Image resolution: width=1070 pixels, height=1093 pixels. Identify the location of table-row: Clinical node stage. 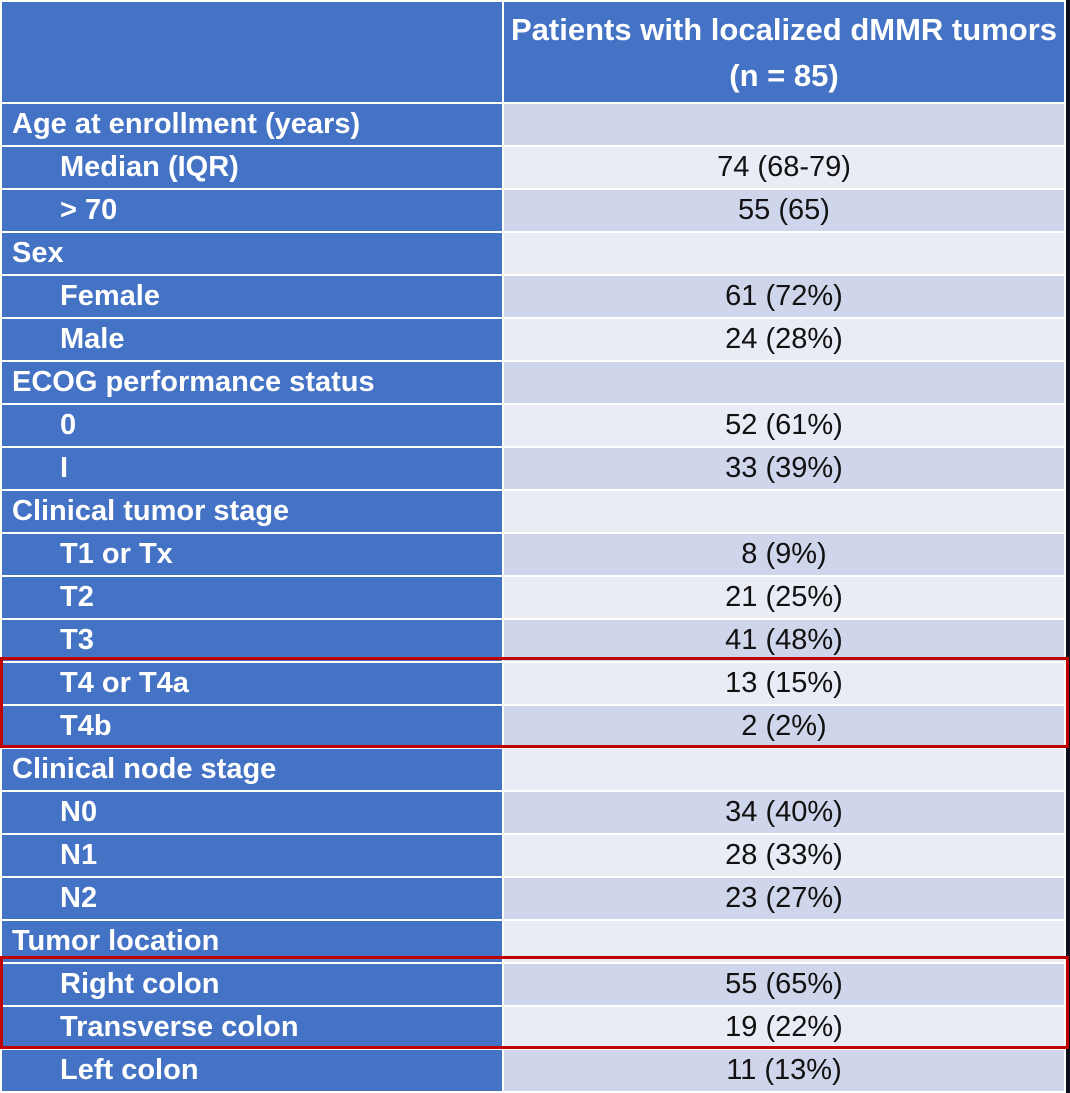
(533, 769).